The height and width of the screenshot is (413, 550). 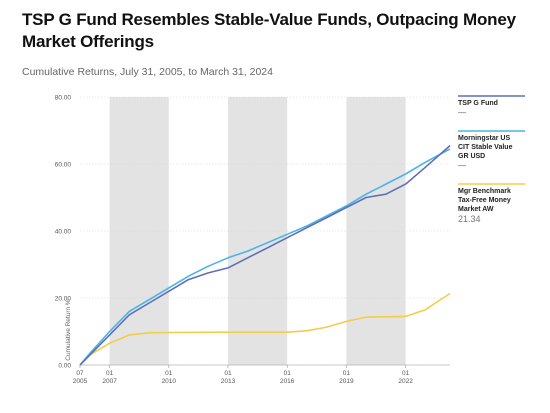 I want to click on y-tick-label: 40.00, so click(x=63, y=232).